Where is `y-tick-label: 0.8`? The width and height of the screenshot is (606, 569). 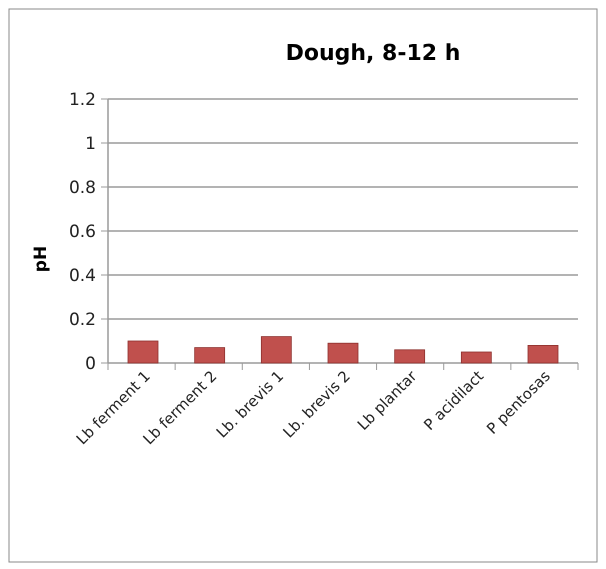 y-tick-label: 0.8 is located at coordinates (82, 188).